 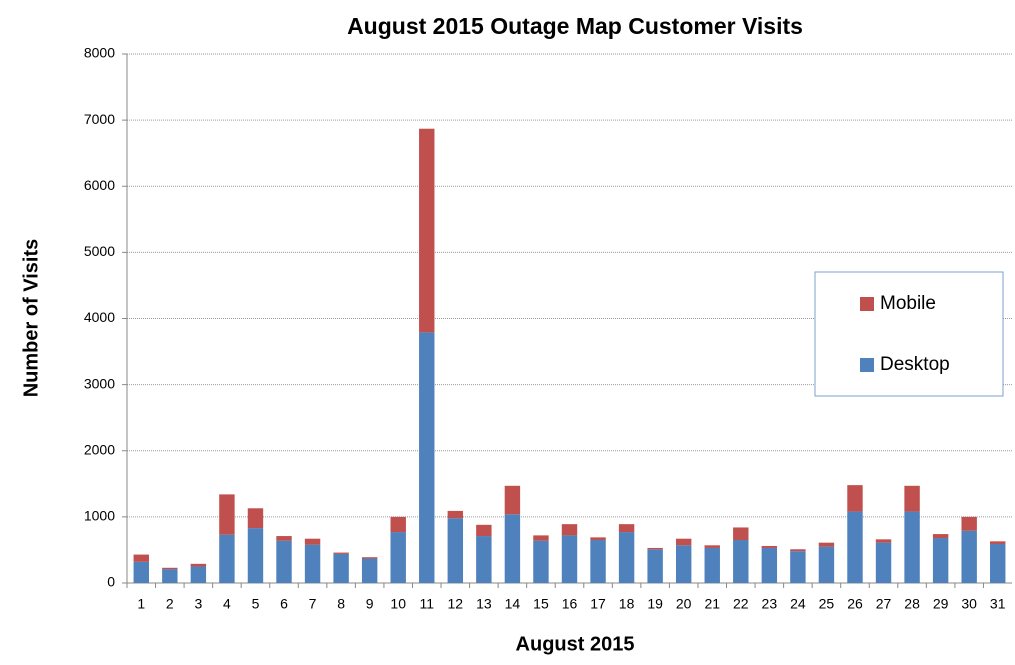 I want to click on x-tick-label: 27, so click(x=884, y=604).